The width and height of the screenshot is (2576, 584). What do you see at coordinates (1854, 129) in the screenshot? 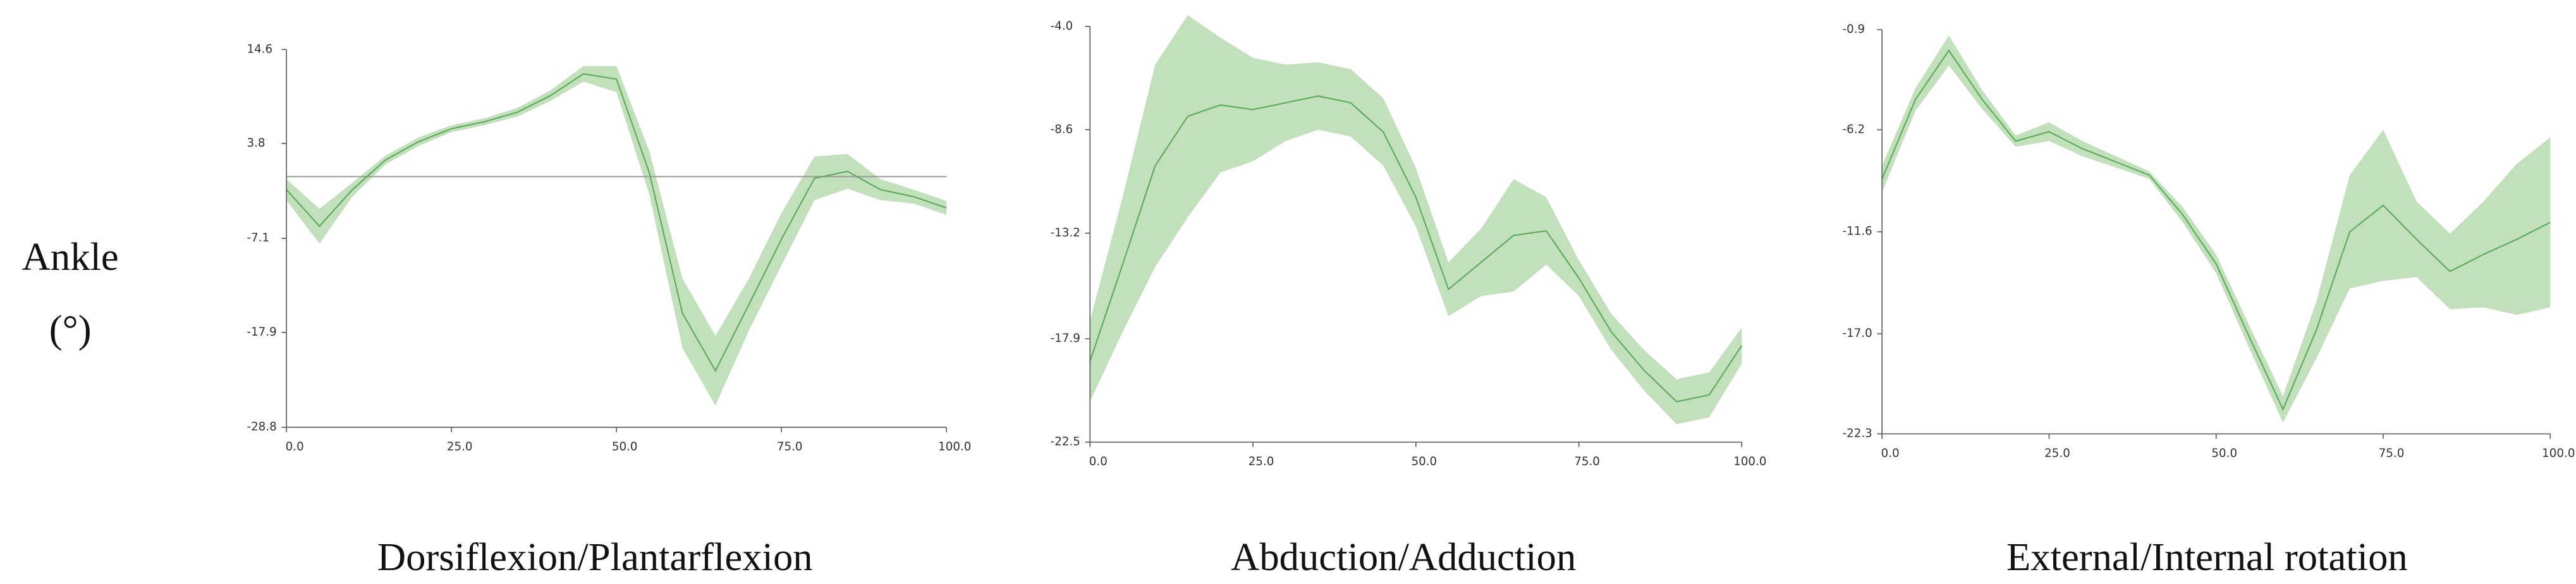
I see `y-tick-label: -6.2` at bounding box center [1854, 129].